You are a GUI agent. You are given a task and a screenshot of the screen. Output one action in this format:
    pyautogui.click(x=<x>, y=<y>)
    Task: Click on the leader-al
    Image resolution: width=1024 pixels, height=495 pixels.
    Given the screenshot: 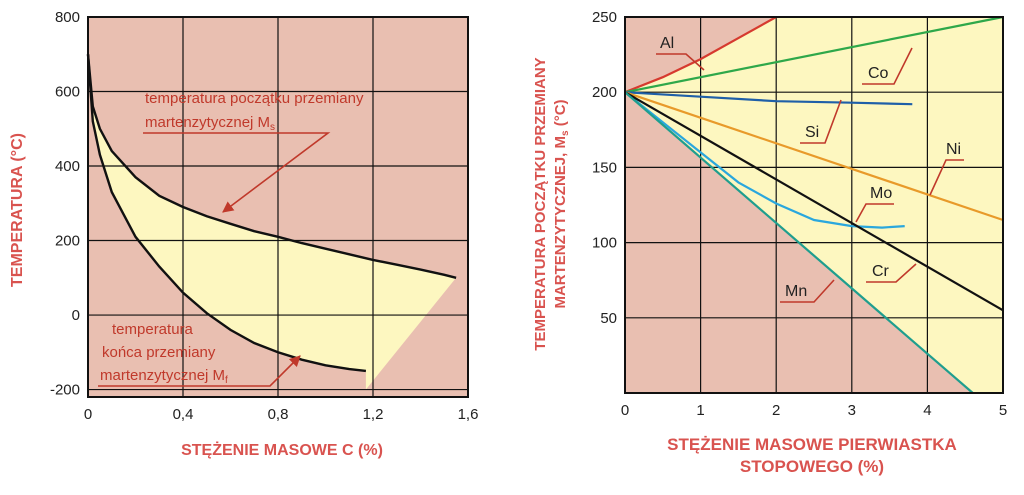 What is the action you would take?
    pyautogui.click(x=680, y=62)
    